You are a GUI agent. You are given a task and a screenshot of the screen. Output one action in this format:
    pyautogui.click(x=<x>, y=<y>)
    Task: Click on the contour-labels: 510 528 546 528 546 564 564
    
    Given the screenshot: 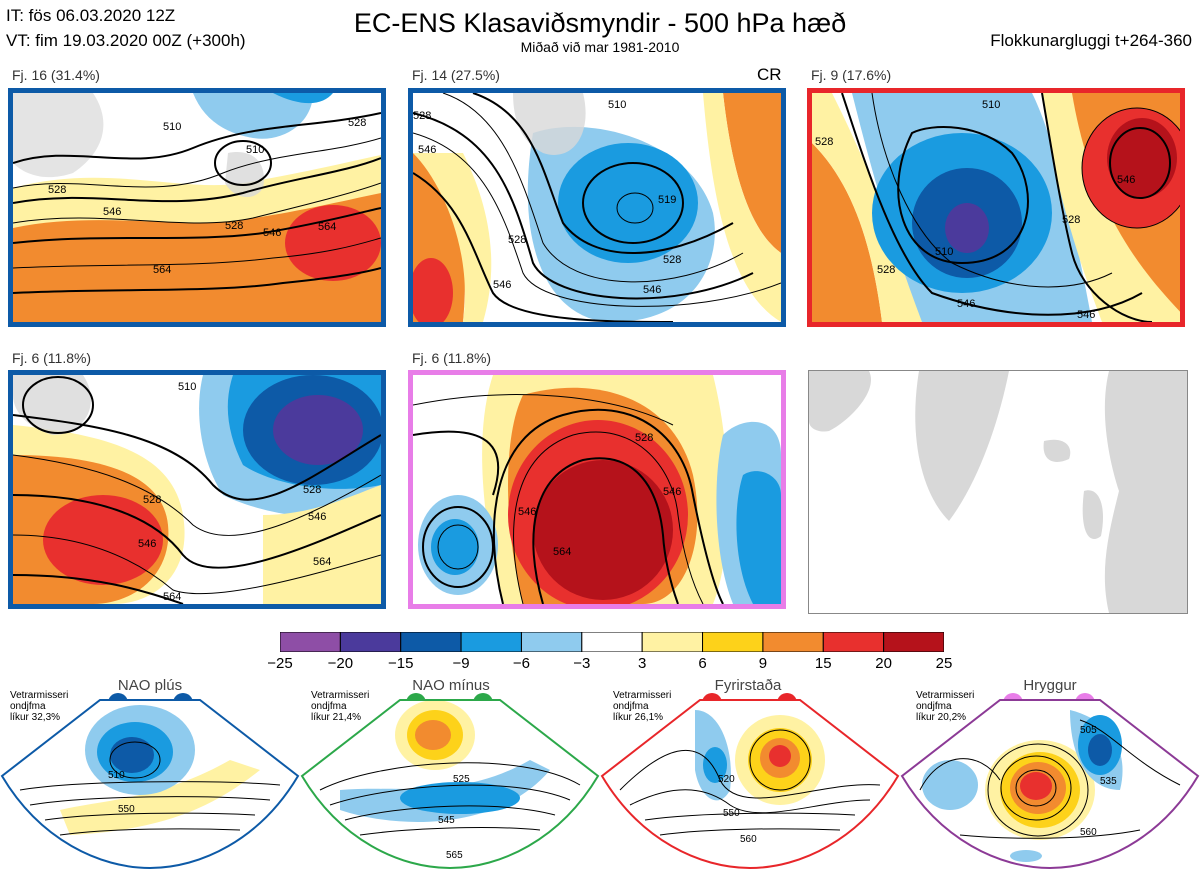 What is the action you would take?
    pyautogui.click(x=234, y=492)
    